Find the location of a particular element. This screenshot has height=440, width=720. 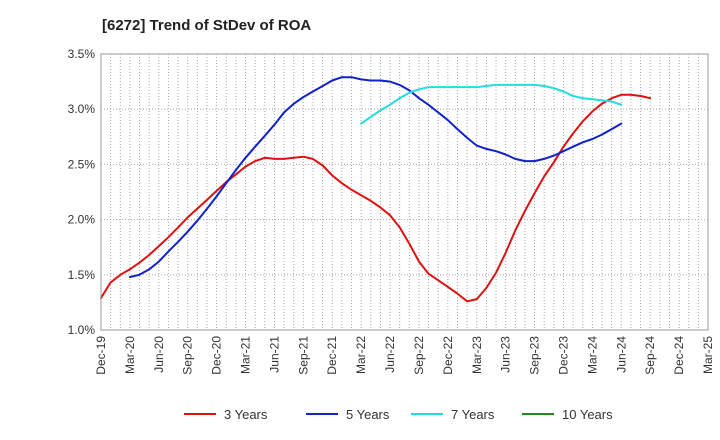

x-tick-label: Dec-20 is located at coordinates (217, 355).